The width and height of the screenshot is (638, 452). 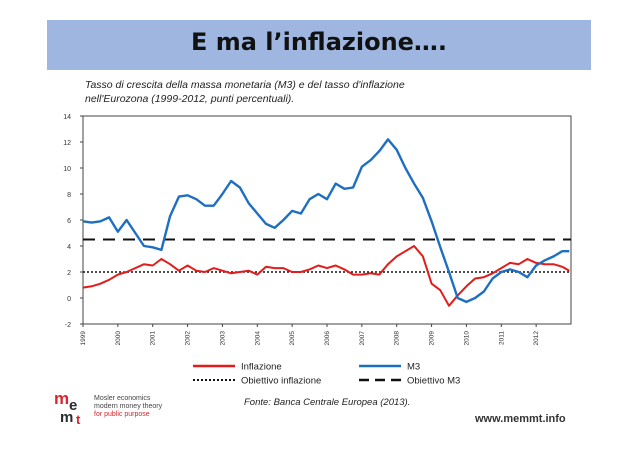 I want to click on logo-line3: for public purpose, so click(x=122, y=414).